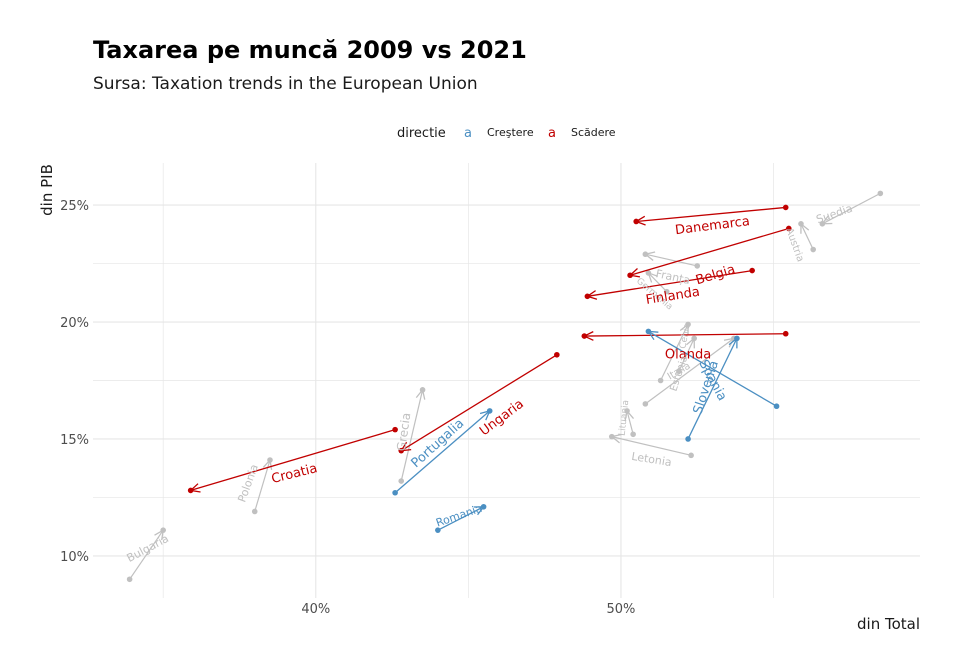 This screenshot has width=960, height=672. Describe the element at coordinates (688, 439) in the screenshot. I see `point-2009-spania` at that location.